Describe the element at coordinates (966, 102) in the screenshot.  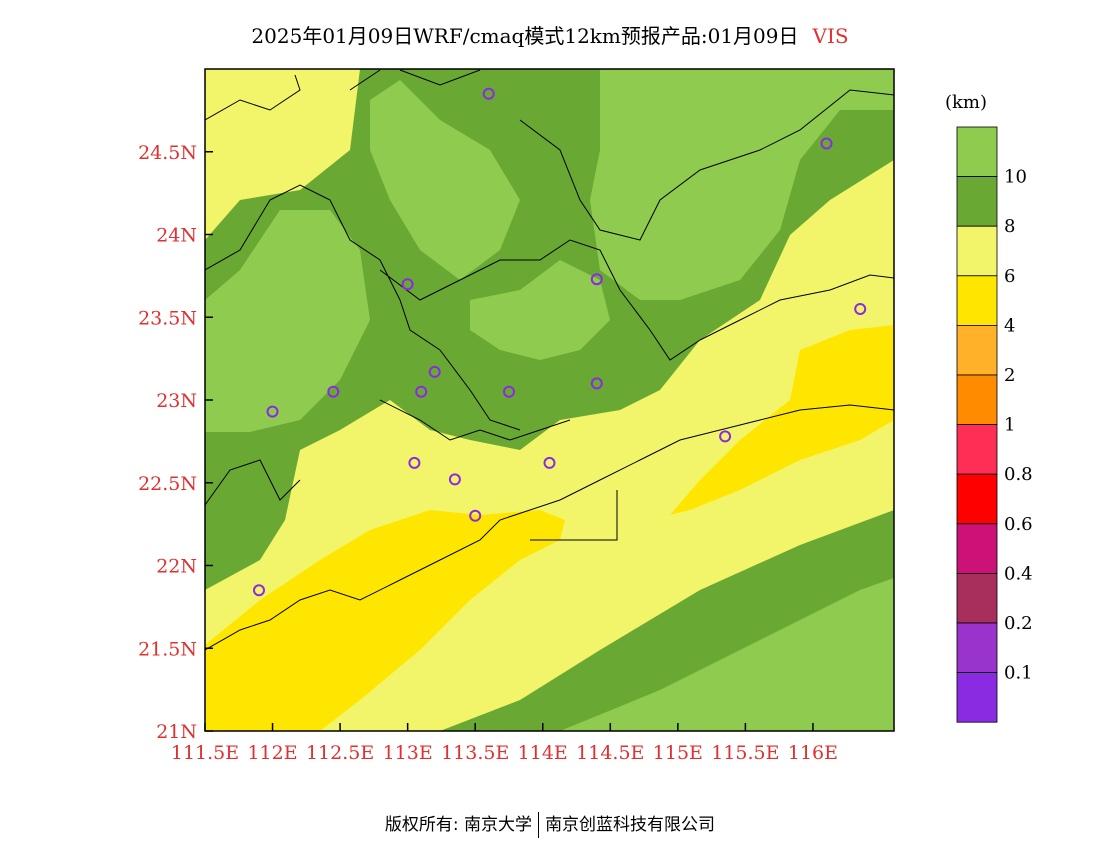
I see `unit-label: (km)` at that location.